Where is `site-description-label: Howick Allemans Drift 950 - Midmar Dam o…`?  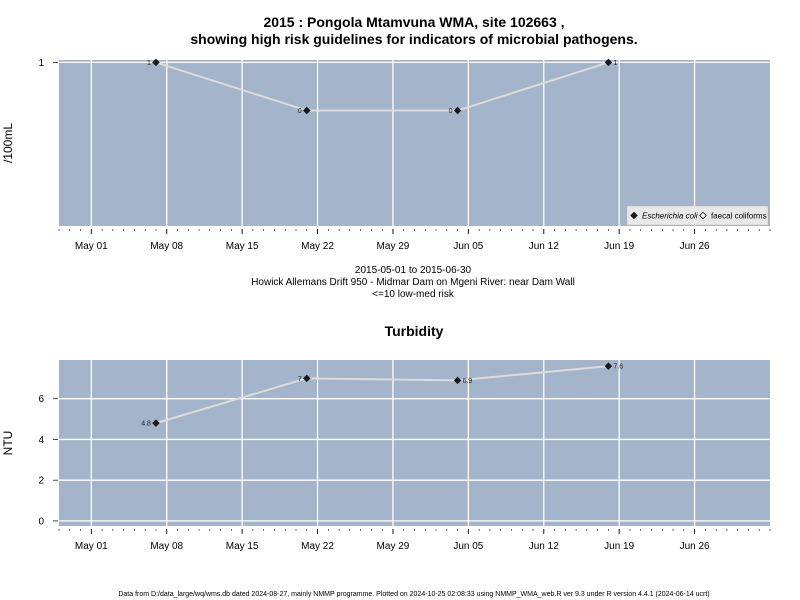 site-description-label: Howick Allemans Drift 950 - Midmar Dam o… is located at coordinates (413, 282).